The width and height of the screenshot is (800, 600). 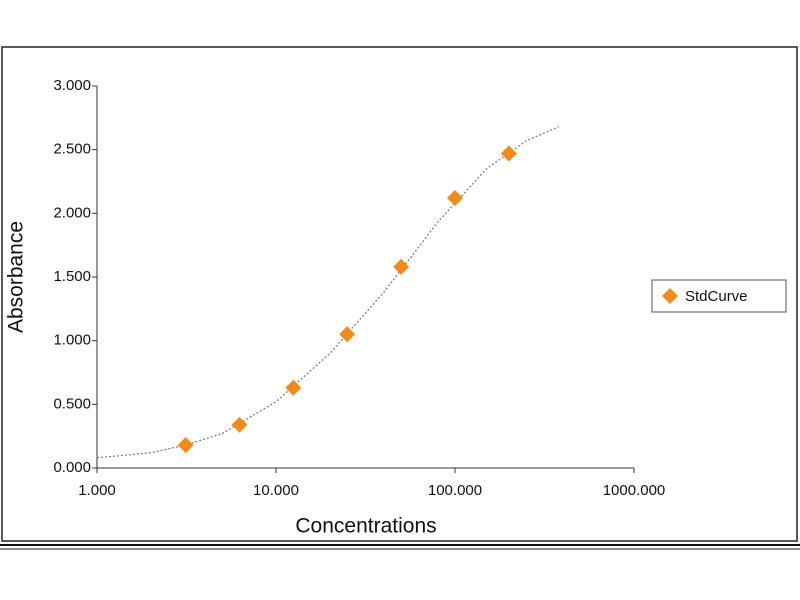 I want to click on y-tick-label: 2.500, so click(x=72, y=149).